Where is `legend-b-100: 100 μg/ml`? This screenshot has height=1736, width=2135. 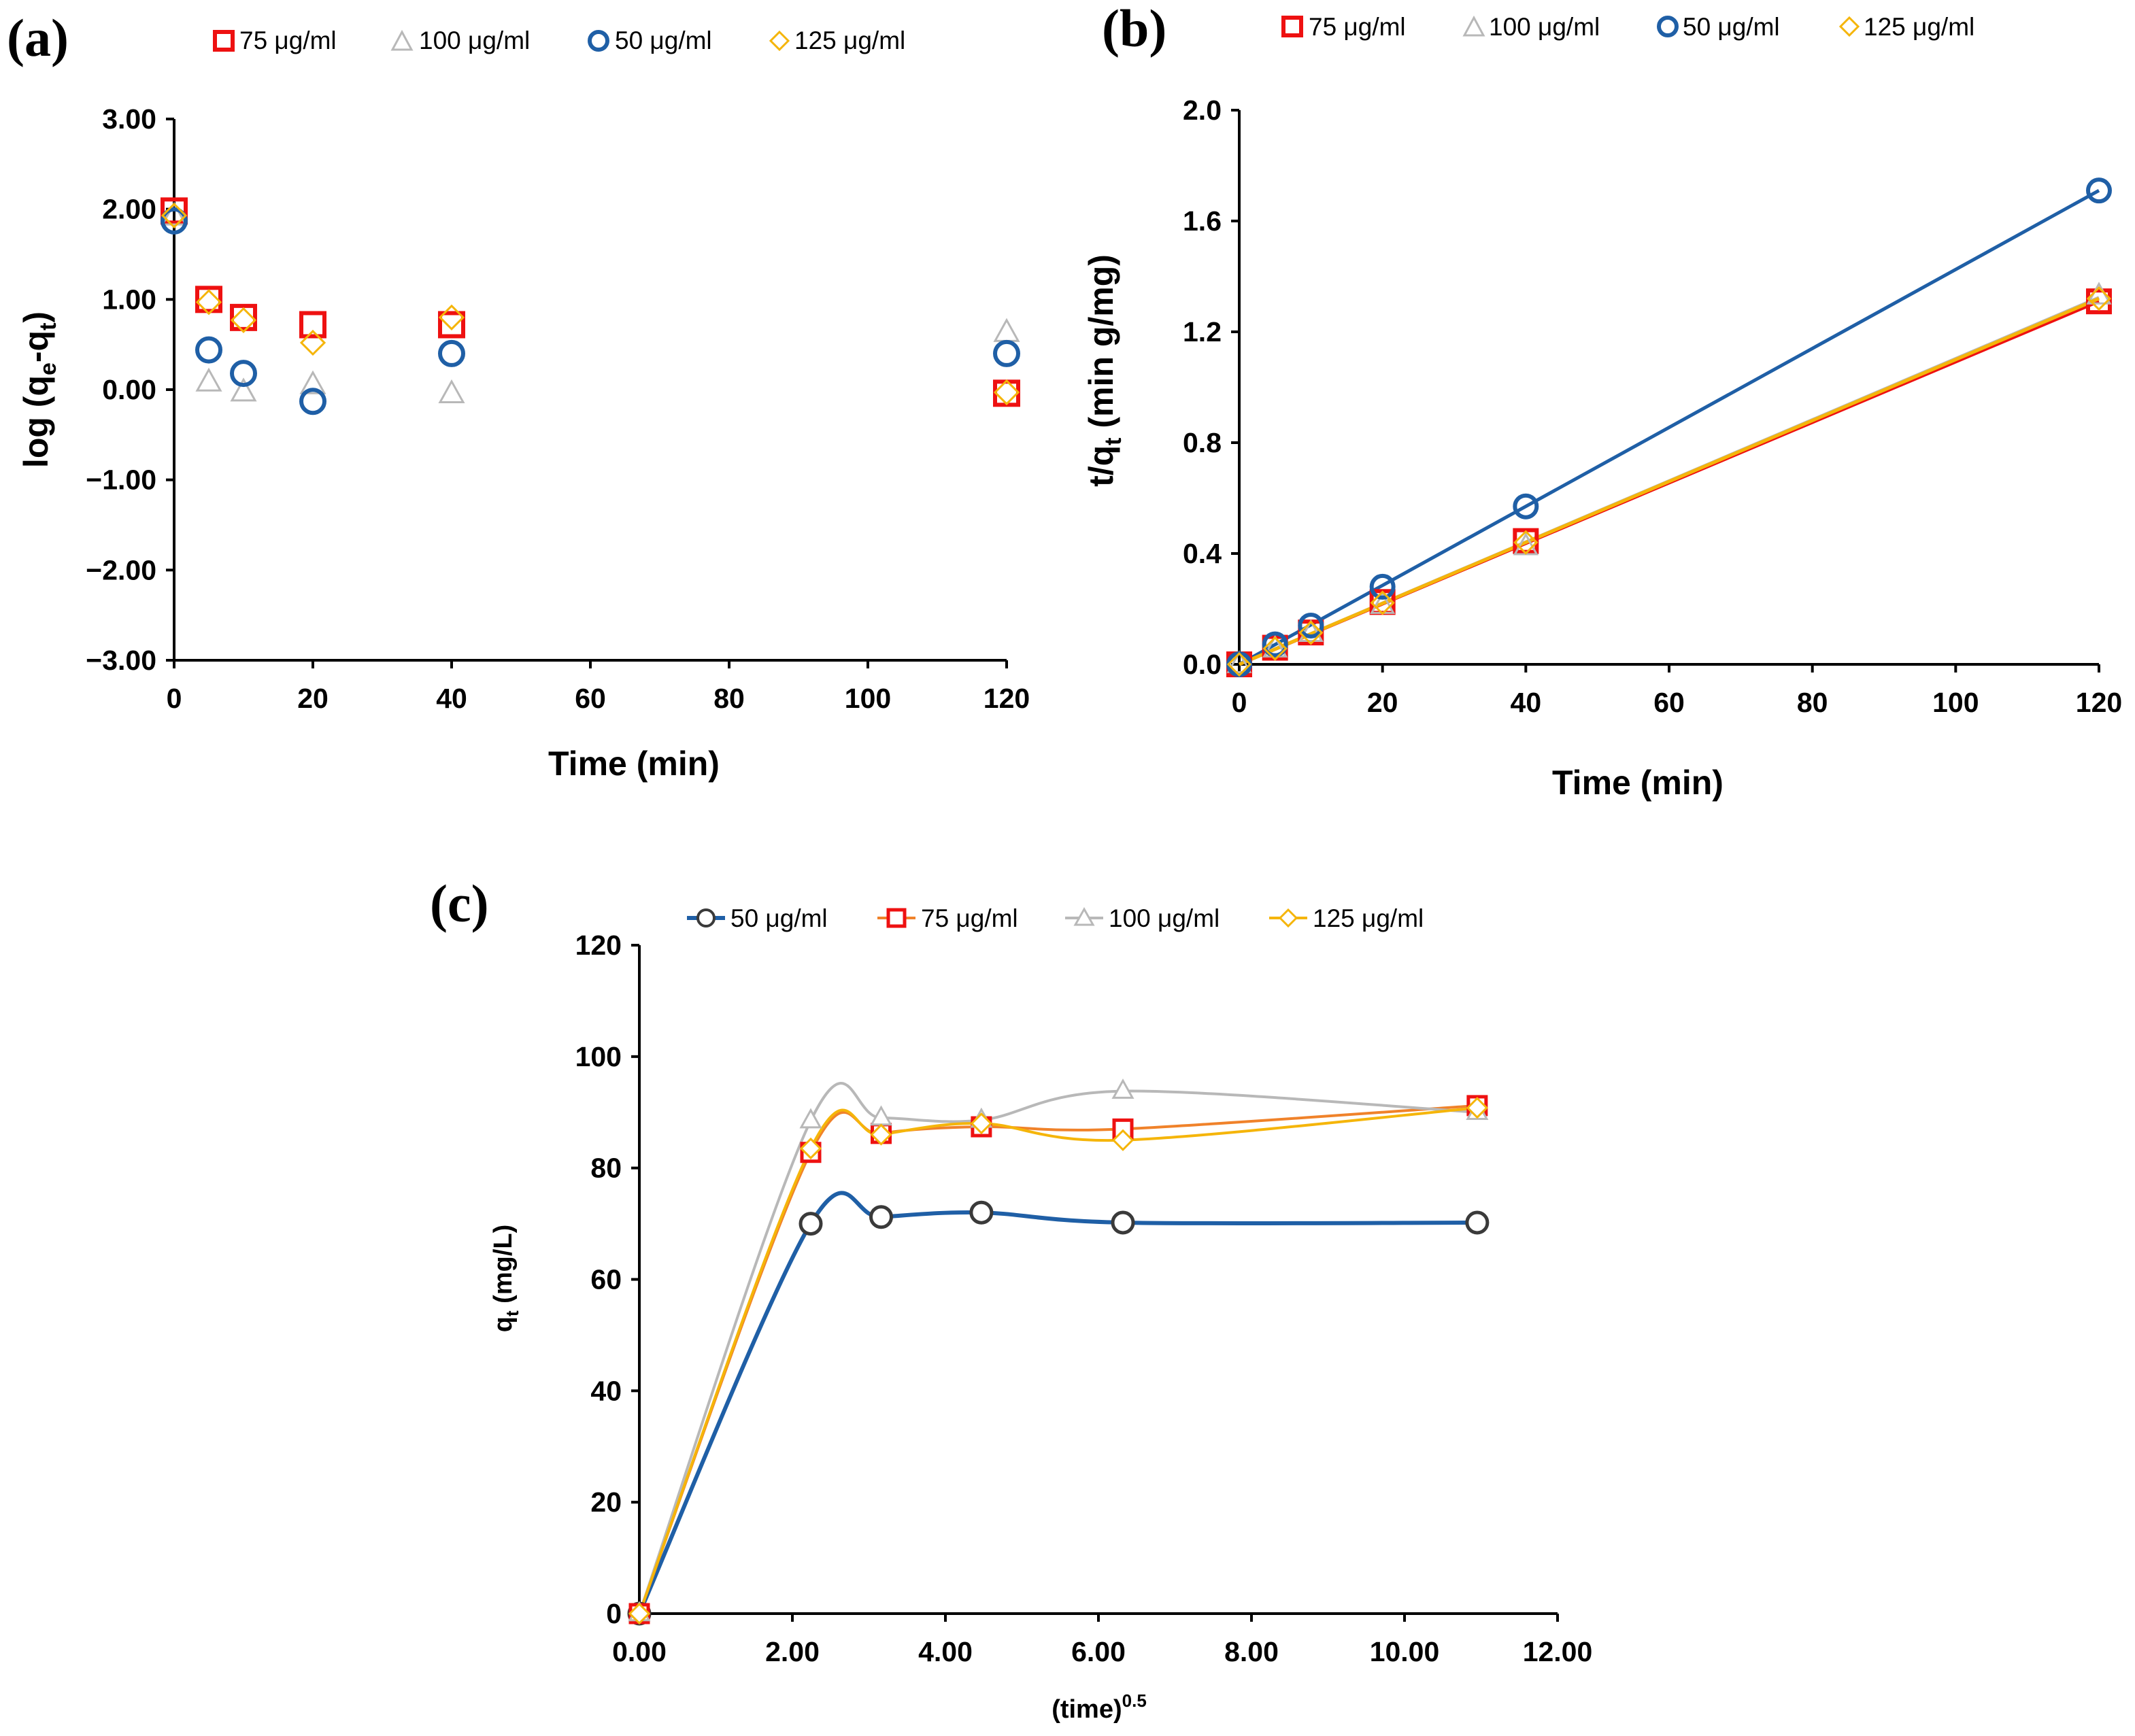
legend-b-100: 100 μg/ml is located at coordinates (1544, 27).